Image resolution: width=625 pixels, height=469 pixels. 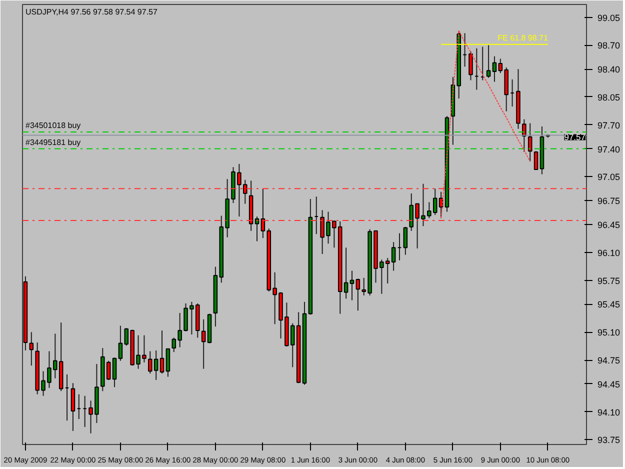 What do you see at coordinates (609, 45) in the screenshot?
I see `y-tick-label: 98.70` at bounding box center [609, 45].